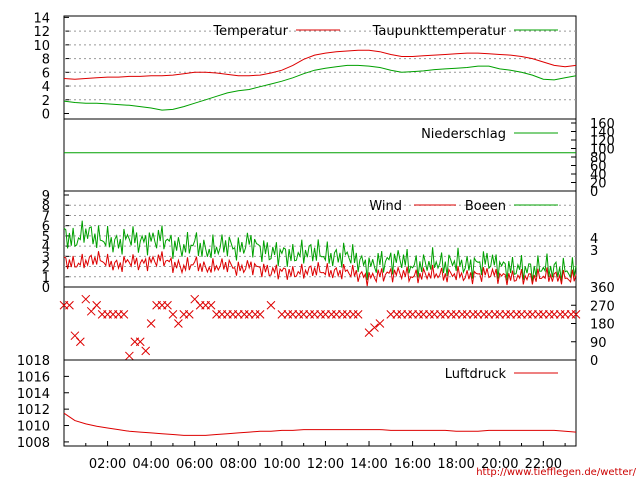 Image resolution: width=640 pixels, height=485 pixels. Describe the element at coordinates (46, 237) in the screenshot. I see `wind-tick-label: 5` at that location.